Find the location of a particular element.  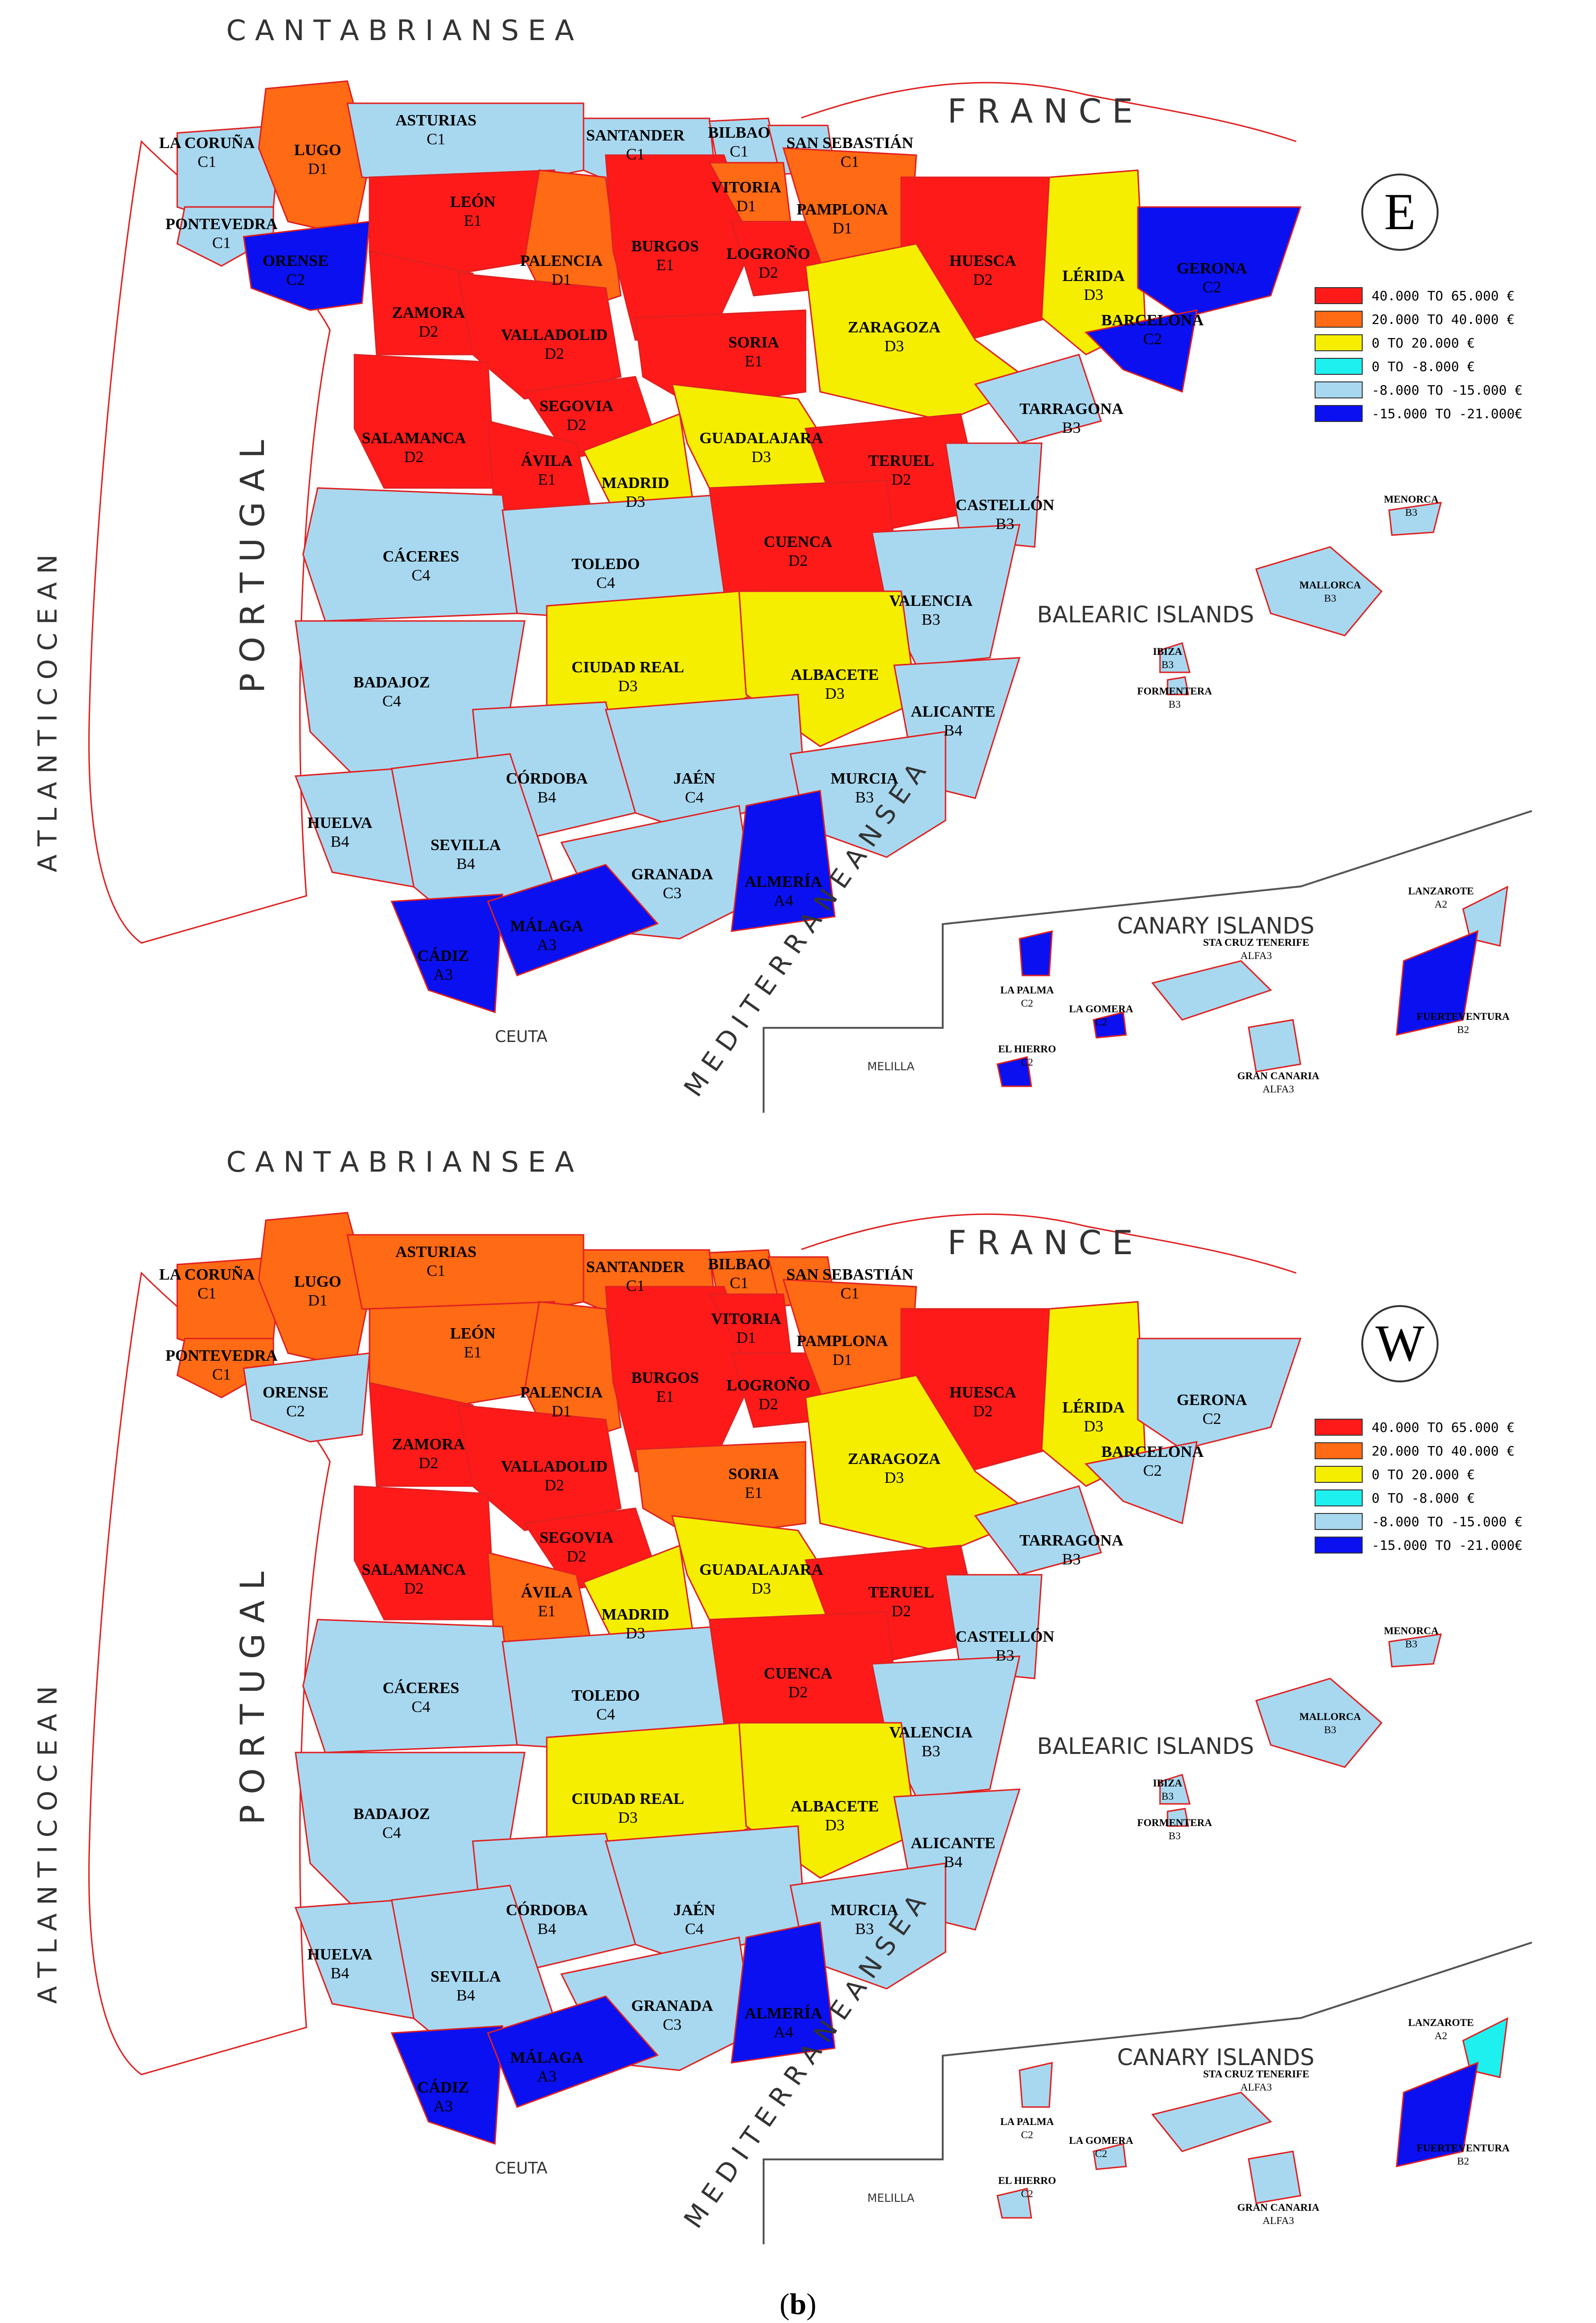

province-code-alicante: B4 is located at coordinates (953, 1862).